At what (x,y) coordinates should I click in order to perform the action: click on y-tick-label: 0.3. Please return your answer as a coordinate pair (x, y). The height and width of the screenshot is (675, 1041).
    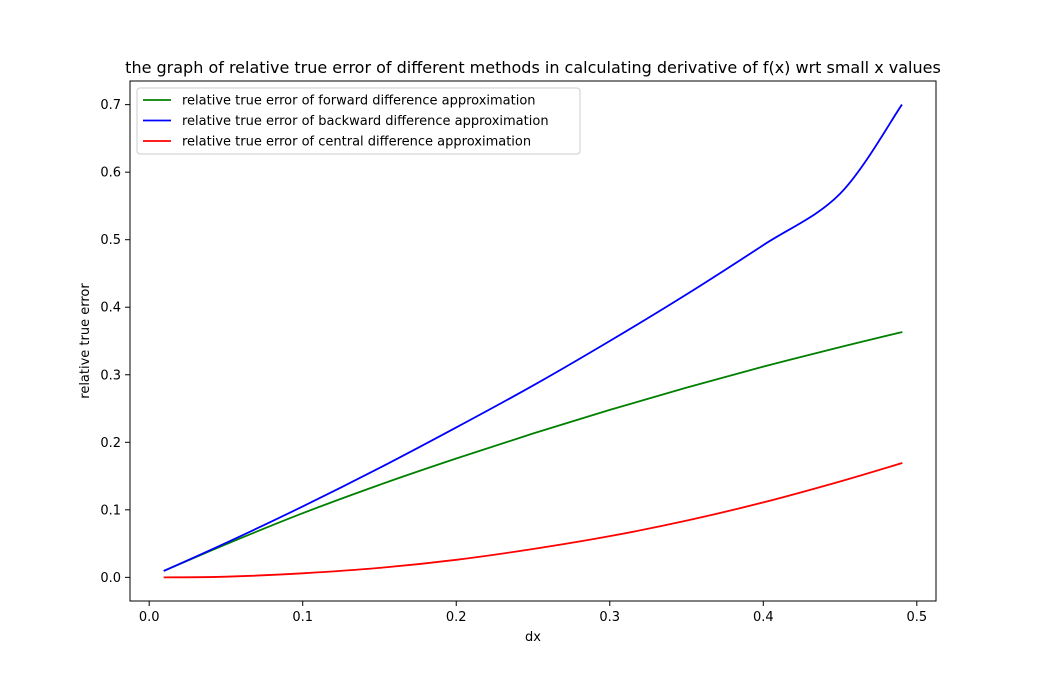
    Looking at the image, I should click on (110, 375).